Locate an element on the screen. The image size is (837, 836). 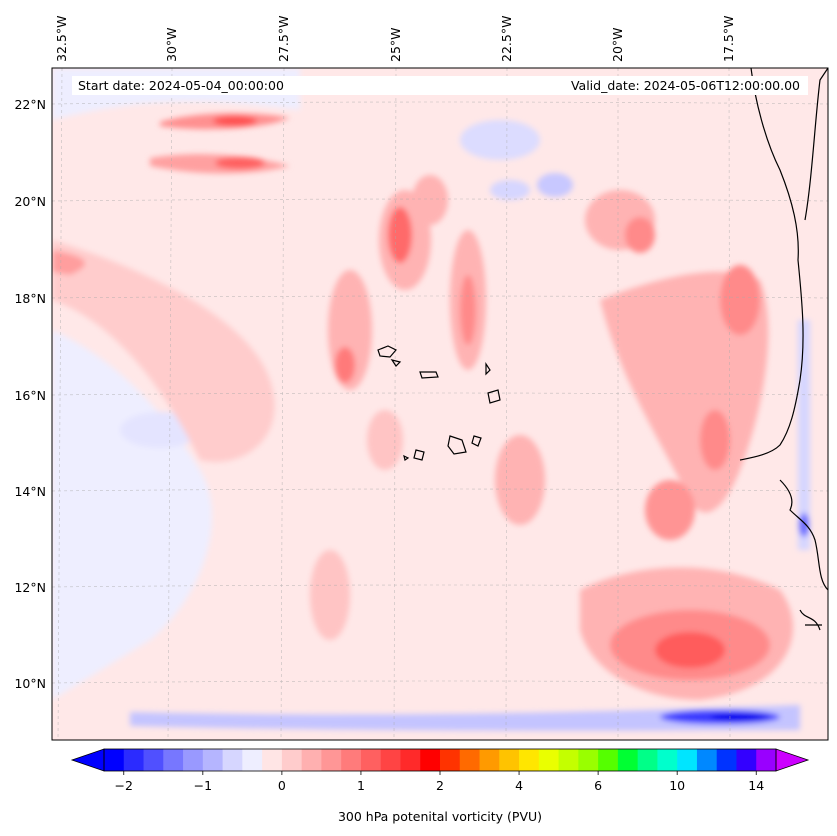
lat-label: 20°N is located at coordinates (30, 201).